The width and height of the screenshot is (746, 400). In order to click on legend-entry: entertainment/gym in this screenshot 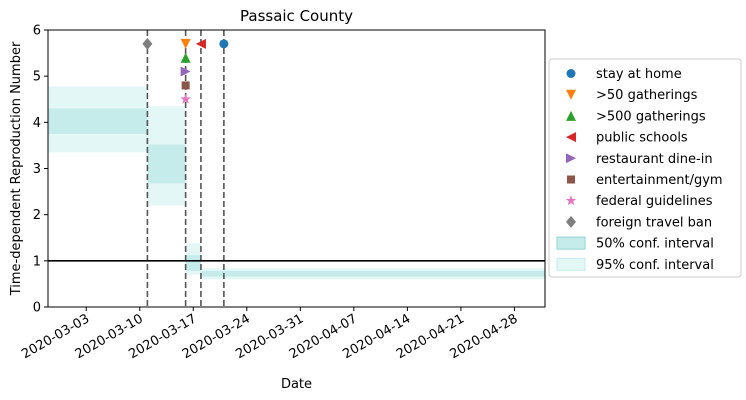, I will do `click(645, 180)`.